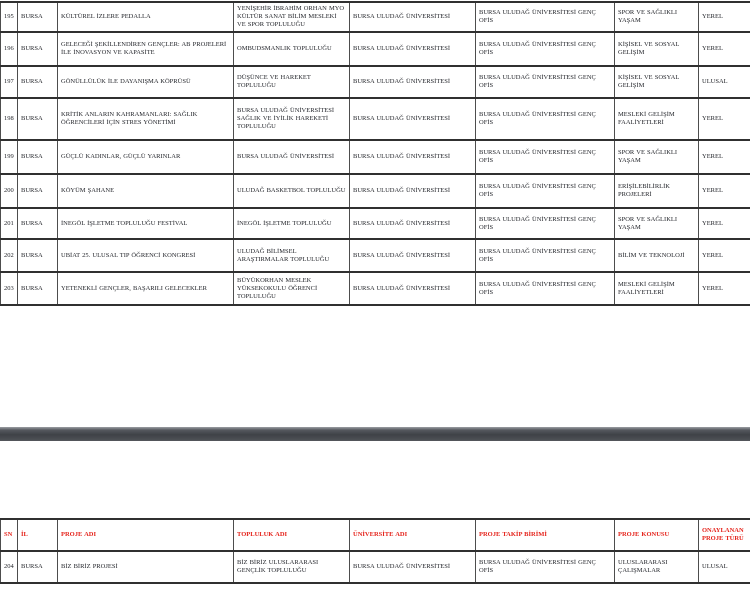  What do you see at coordinates (291, 49) in the screenshot?
I see `table-cell: OMBUDSMANLIK TOPLULUĞU` at bounding box center [291, 49].